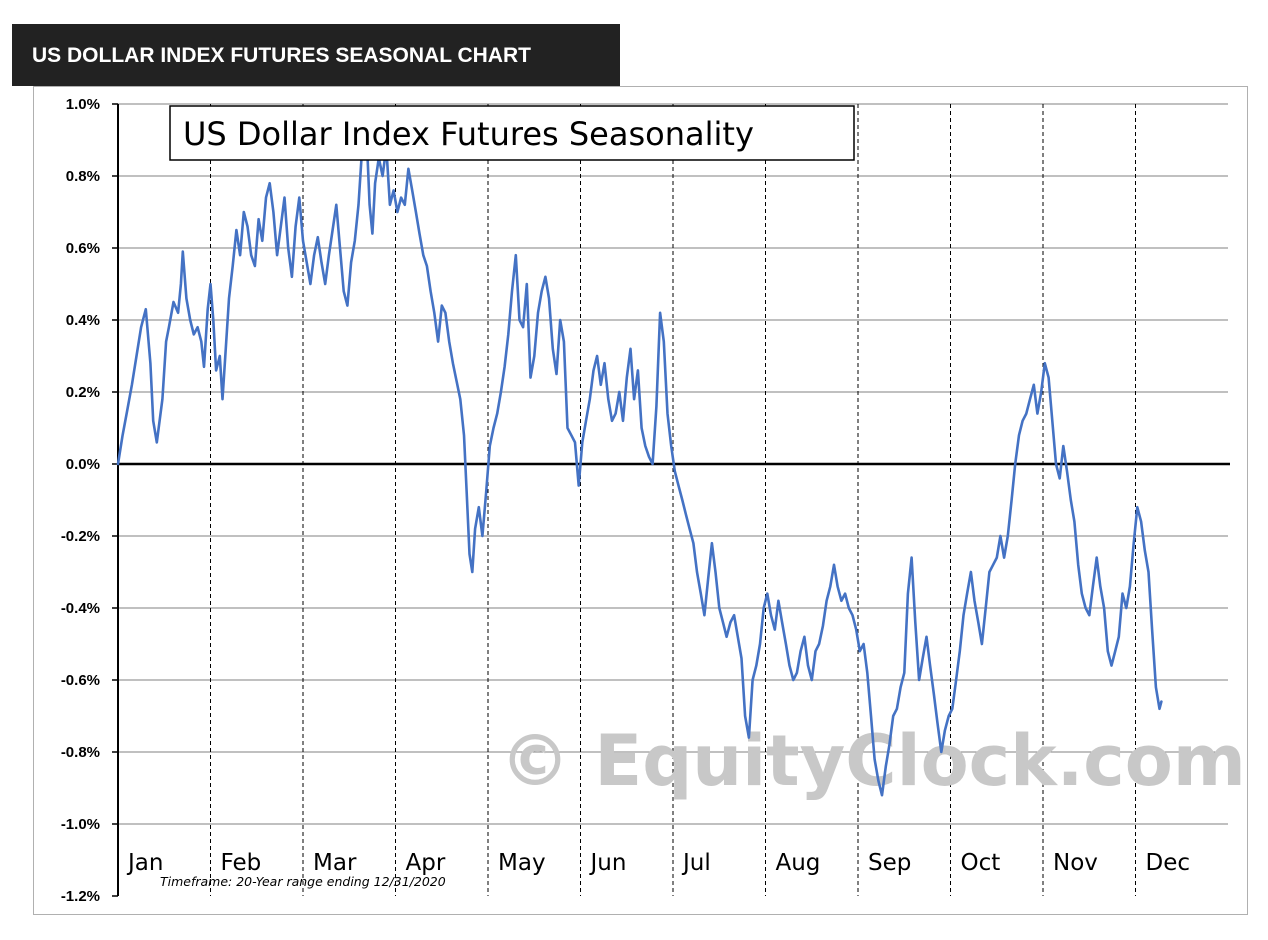 The height and width of the screenshot is (940, 1268). Describe the element at coordinates (335, 863) in the screenshot. I see `x-tick-label: Mar` at that location.